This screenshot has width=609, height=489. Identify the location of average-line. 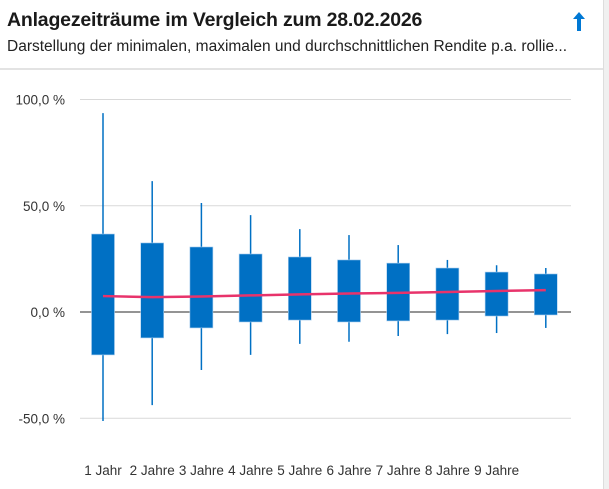
(324, 293).